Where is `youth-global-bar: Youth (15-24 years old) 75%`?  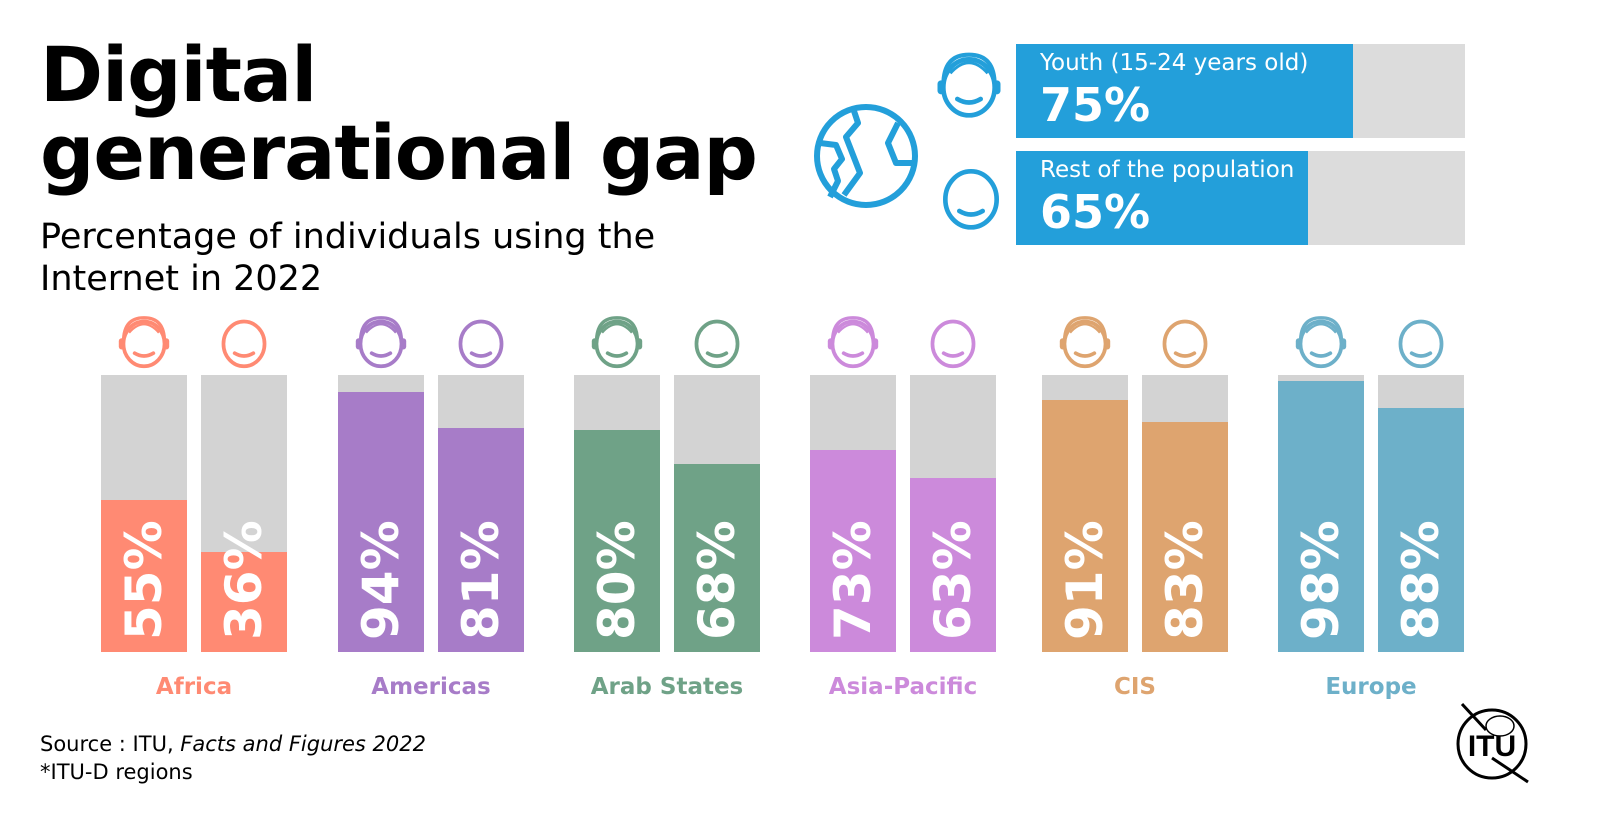
youth-global-bar: Youth (15-24 years old) 75% is located at coordinates (1240, 91).